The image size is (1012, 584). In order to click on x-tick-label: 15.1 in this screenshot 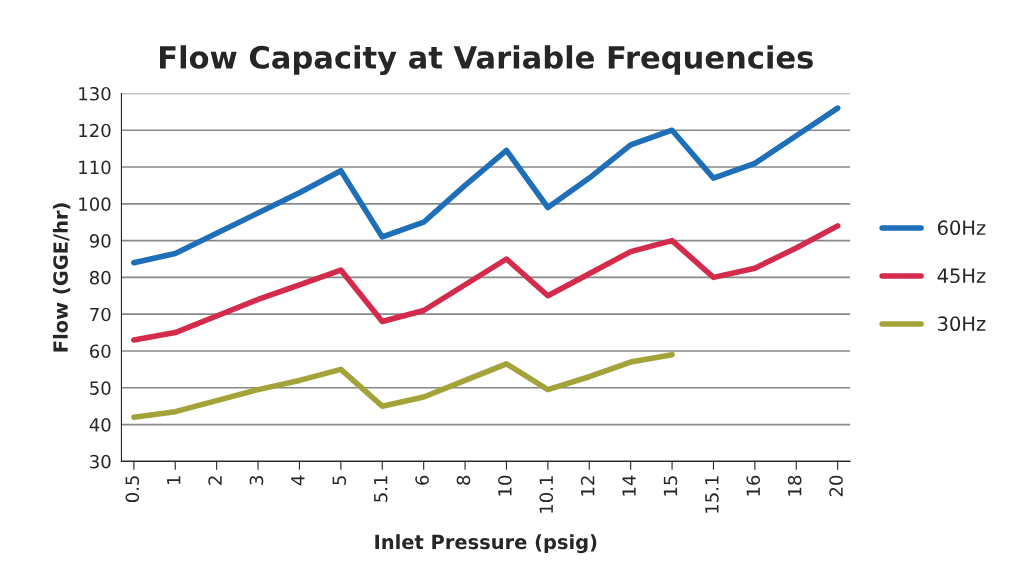, I will do `click(712, 494)`.